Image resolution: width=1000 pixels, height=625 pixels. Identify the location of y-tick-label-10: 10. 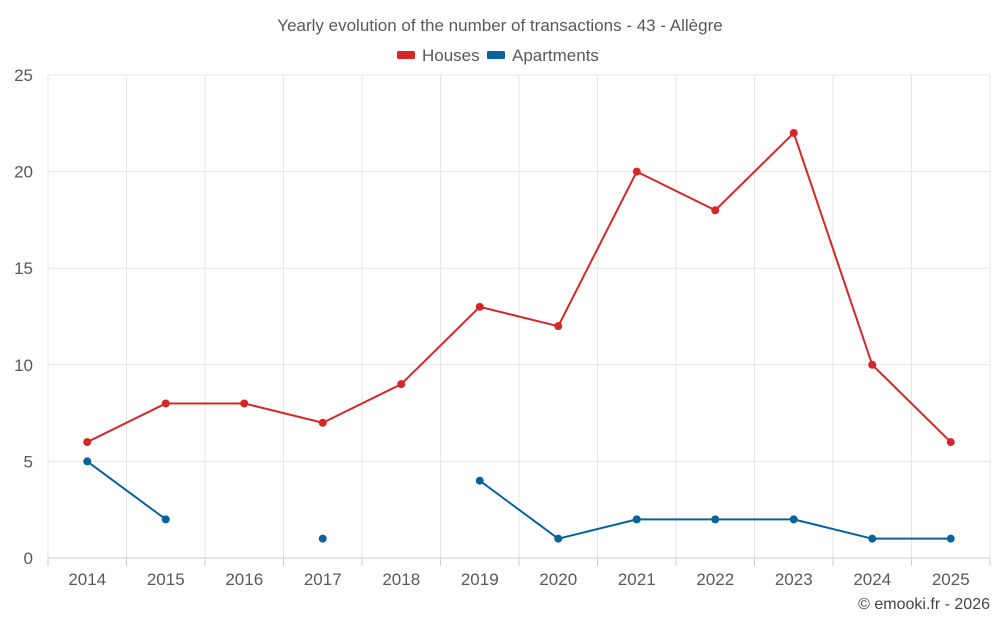
(23, 365).